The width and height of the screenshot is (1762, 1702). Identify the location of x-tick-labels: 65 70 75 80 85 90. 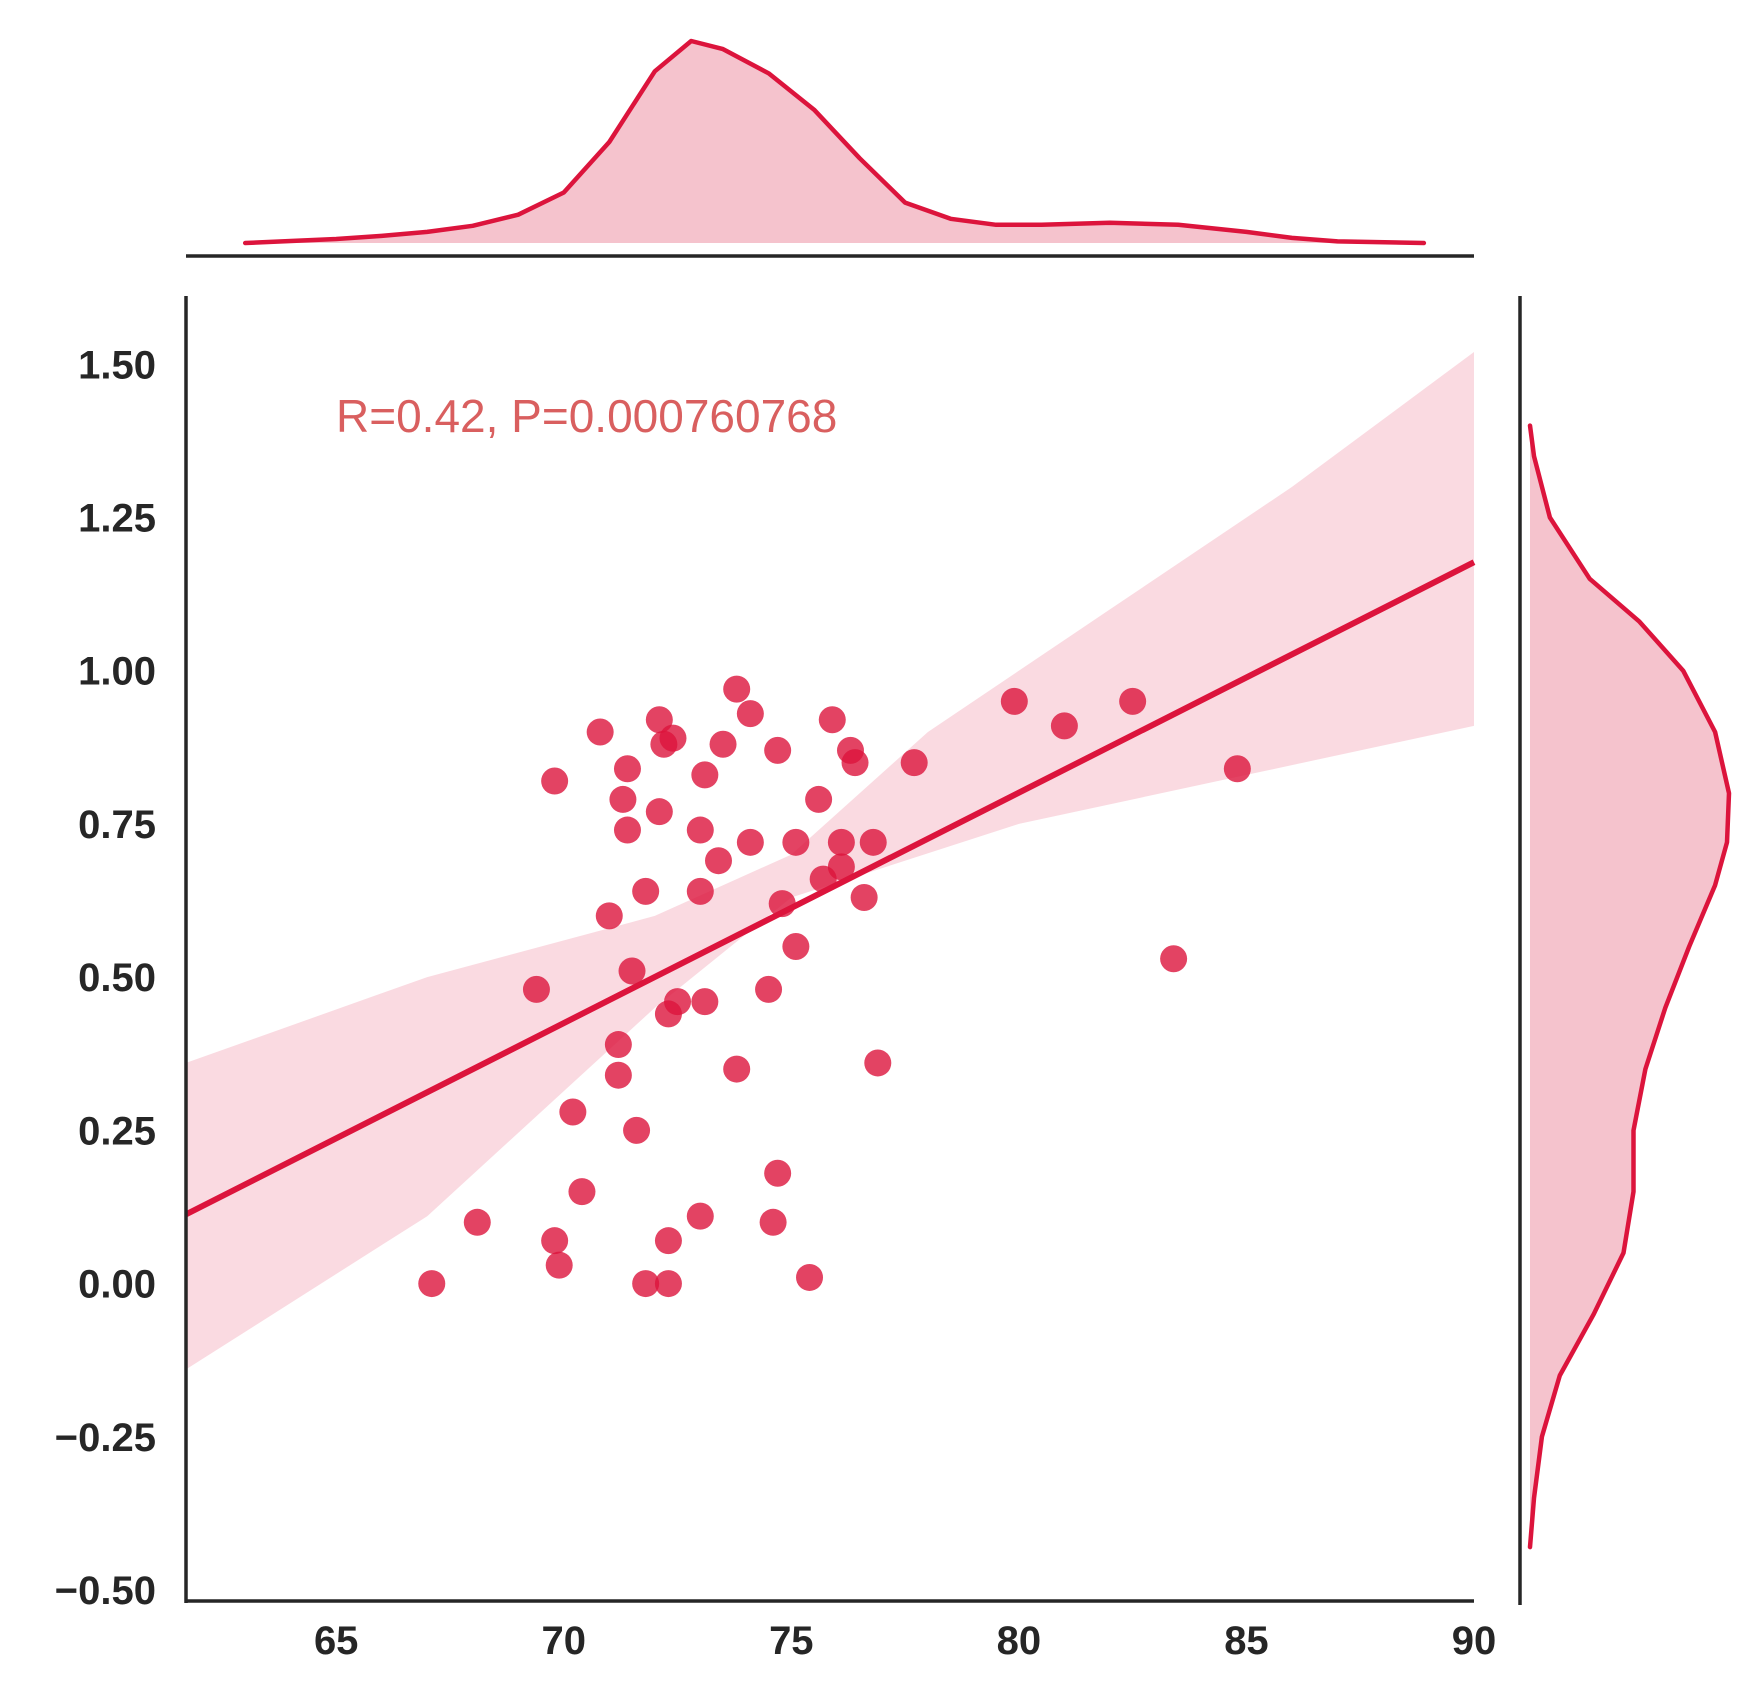
(905, 1641).